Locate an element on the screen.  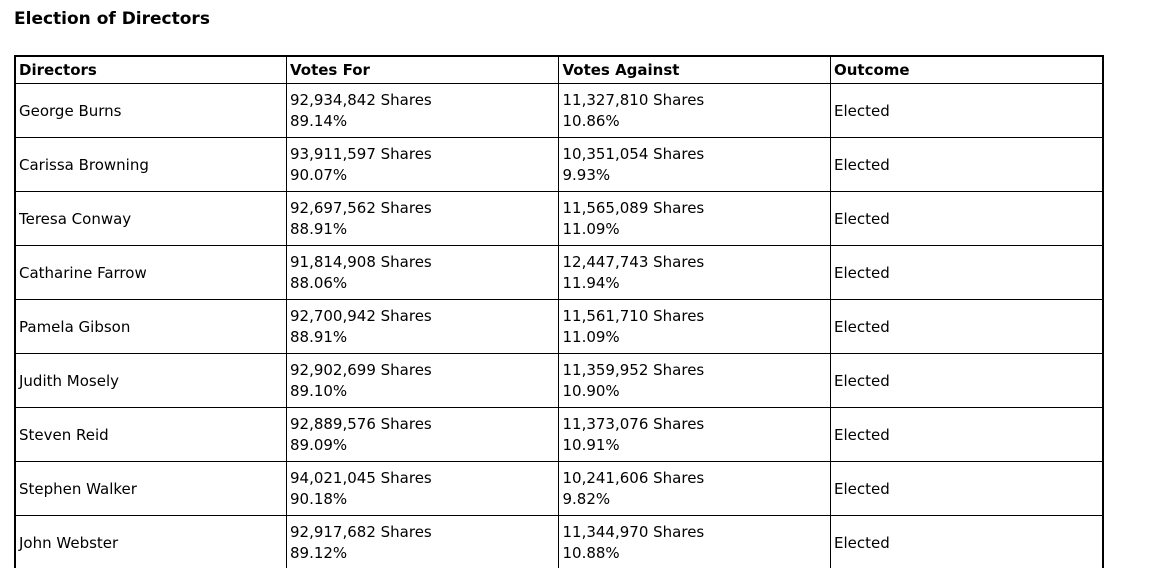
votes-for-cell: 94,021,045 Shares 90.18% is located at coordinates (422, 488).